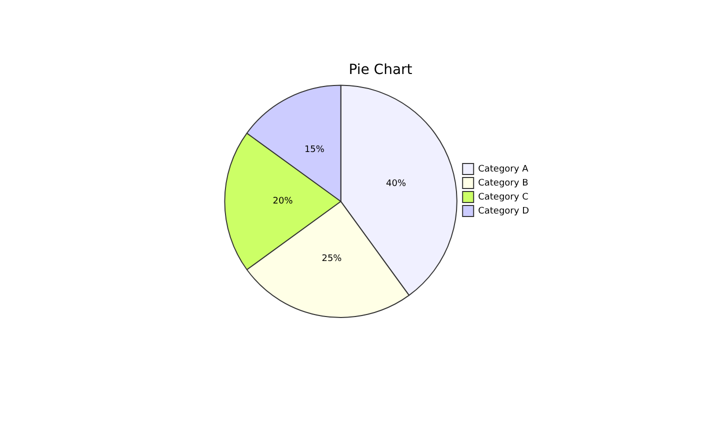 This screenshot has height=423, width=719. Describe the element at coordinates (504, 211) in the screenshot. I see `legend-label: Category D` at that location.